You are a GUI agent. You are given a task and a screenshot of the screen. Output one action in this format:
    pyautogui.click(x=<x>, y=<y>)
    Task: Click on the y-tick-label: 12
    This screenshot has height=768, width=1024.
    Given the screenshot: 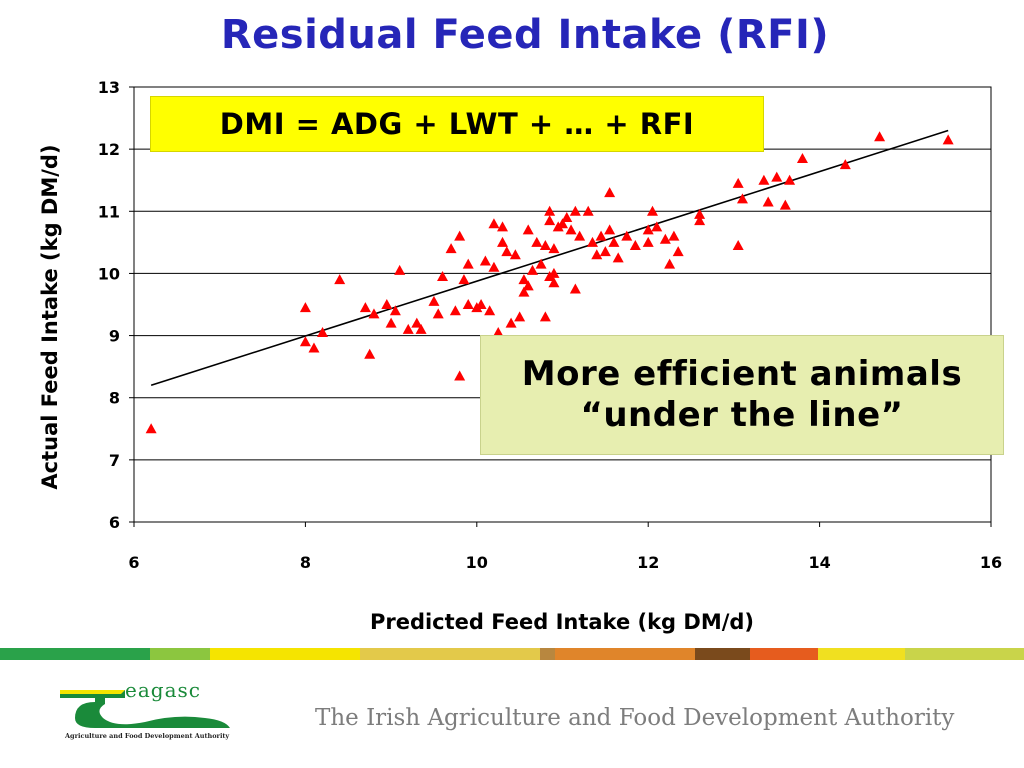 What is the action you would take?
    pyautogui.click(x=109, y=149)
    